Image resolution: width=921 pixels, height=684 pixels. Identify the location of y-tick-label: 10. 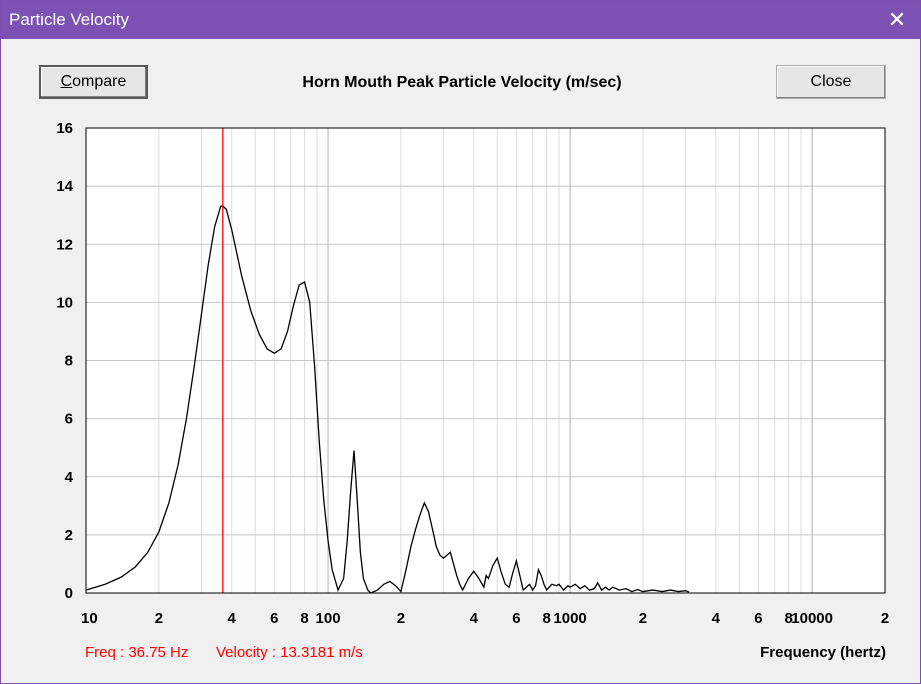
(64, 302).